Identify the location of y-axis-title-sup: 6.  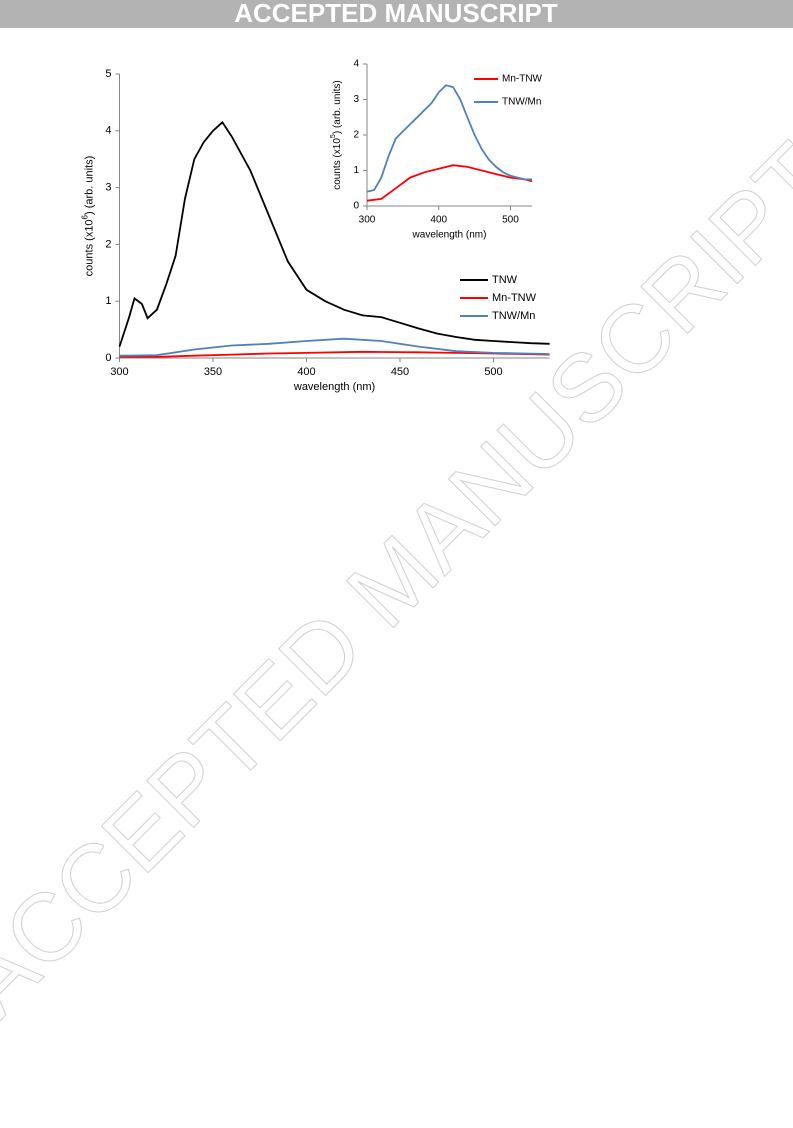
(85, 216).